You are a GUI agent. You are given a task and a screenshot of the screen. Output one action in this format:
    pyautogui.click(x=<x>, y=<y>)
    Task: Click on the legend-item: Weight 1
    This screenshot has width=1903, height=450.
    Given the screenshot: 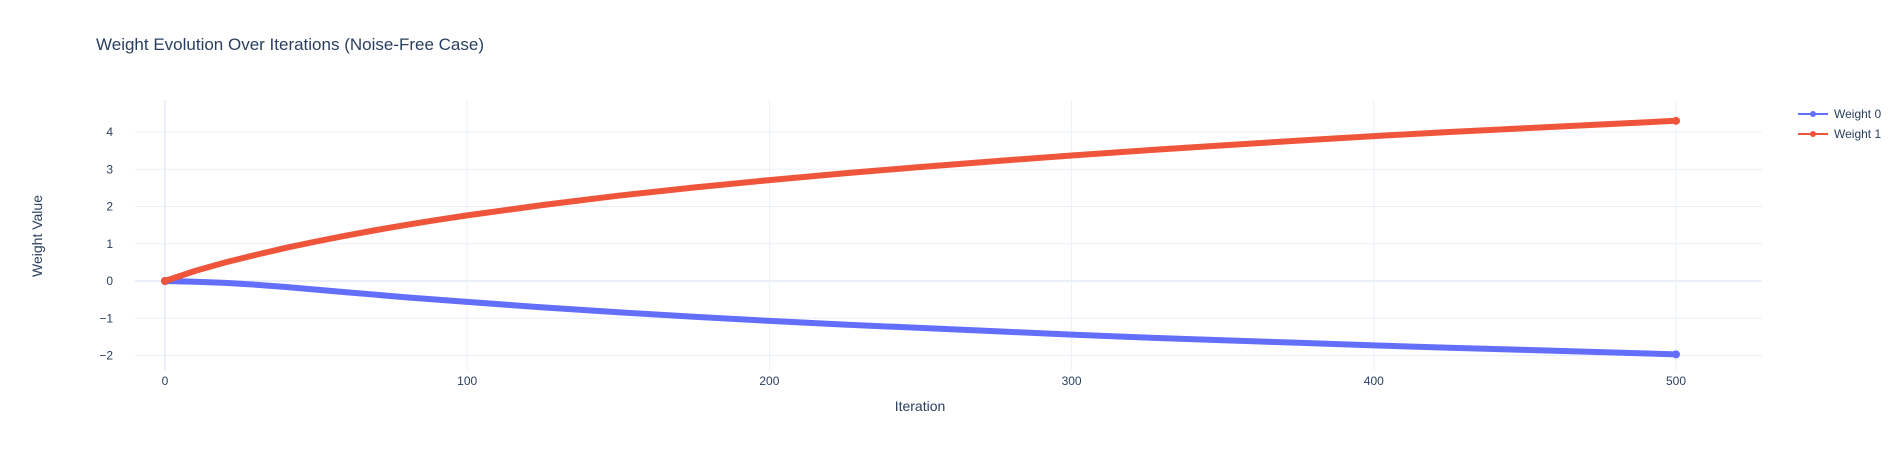 What is the action you would take?
    pyautogui.click(x=1839, y=134)
    